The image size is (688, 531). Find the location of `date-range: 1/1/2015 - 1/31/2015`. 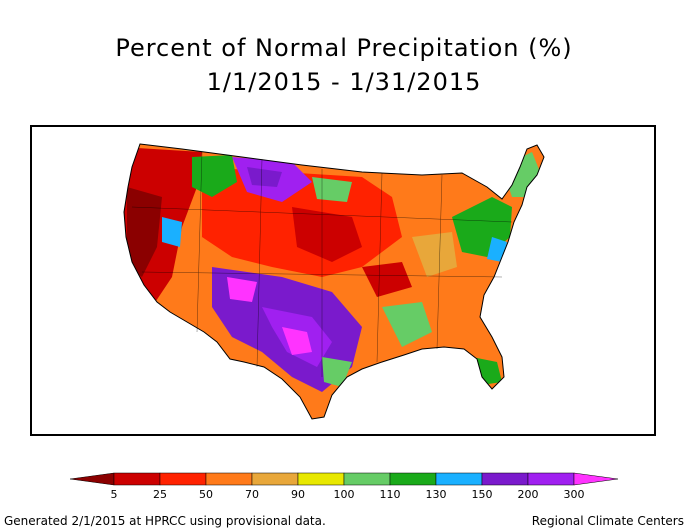

date-range: 1/1/2015 - 1/31/2015 is located at coordinates (344, 82).